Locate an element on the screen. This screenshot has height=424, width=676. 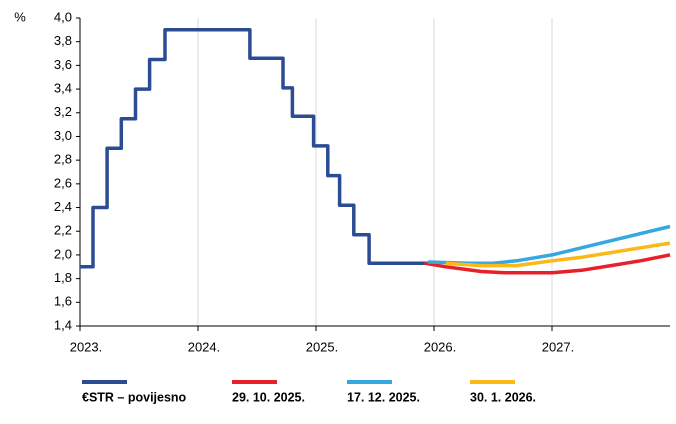
legend-label: €STR – povijesno is located at coordinates (134, 397).